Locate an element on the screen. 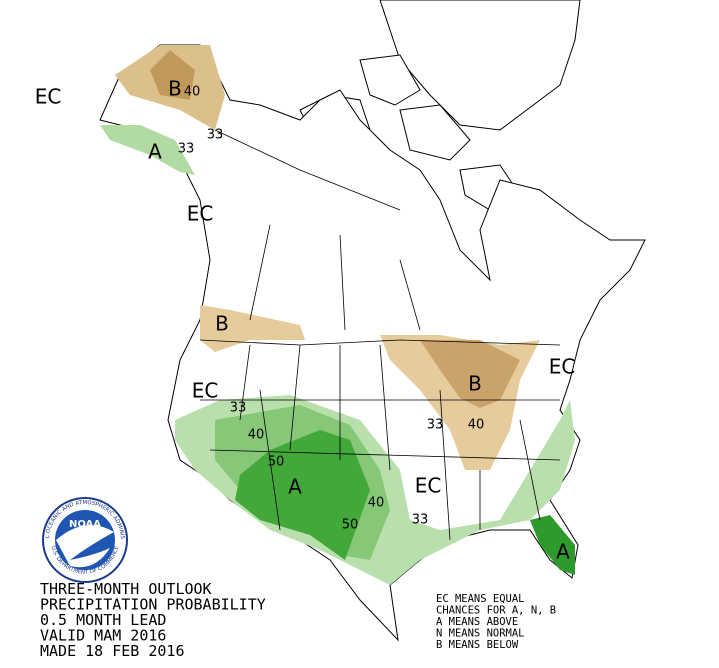  title-line: 0.5 MONTH LEAD is located at coordinates (103, 620).